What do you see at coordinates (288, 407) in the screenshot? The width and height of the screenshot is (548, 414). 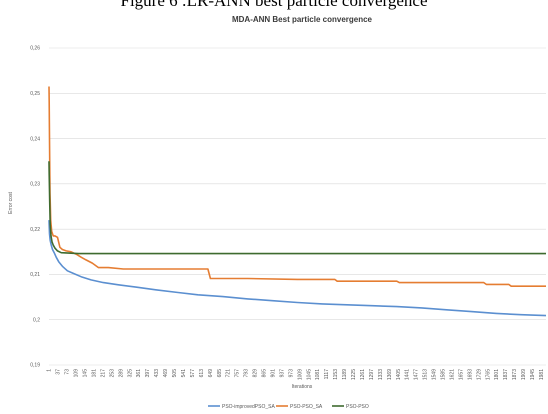 I see `legend: PSO-improvedPSO_SA PSO-PSO_SA PSO-PSO` at bounding box center [288, 407].